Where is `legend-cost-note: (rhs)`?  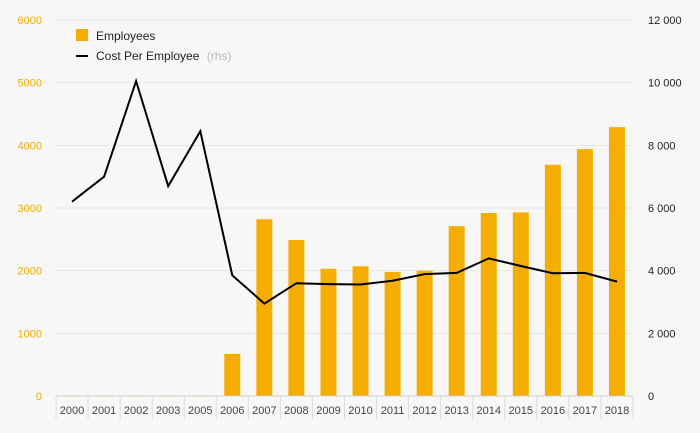
legend-cost-note: (rhs) is located at coordinates (219, 56).